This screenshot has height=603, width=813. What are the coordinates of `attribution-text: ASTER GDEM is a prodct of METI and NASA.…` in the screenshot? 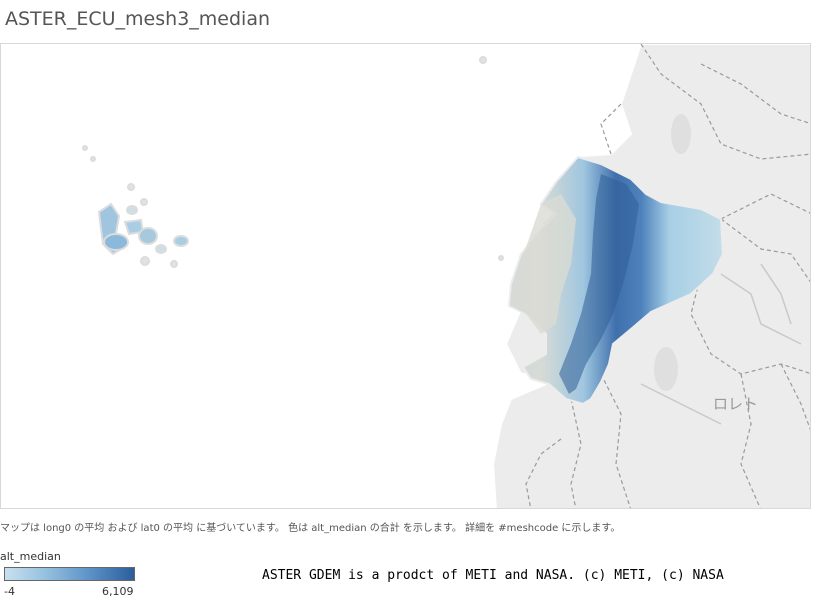 It's located at (493, 575).